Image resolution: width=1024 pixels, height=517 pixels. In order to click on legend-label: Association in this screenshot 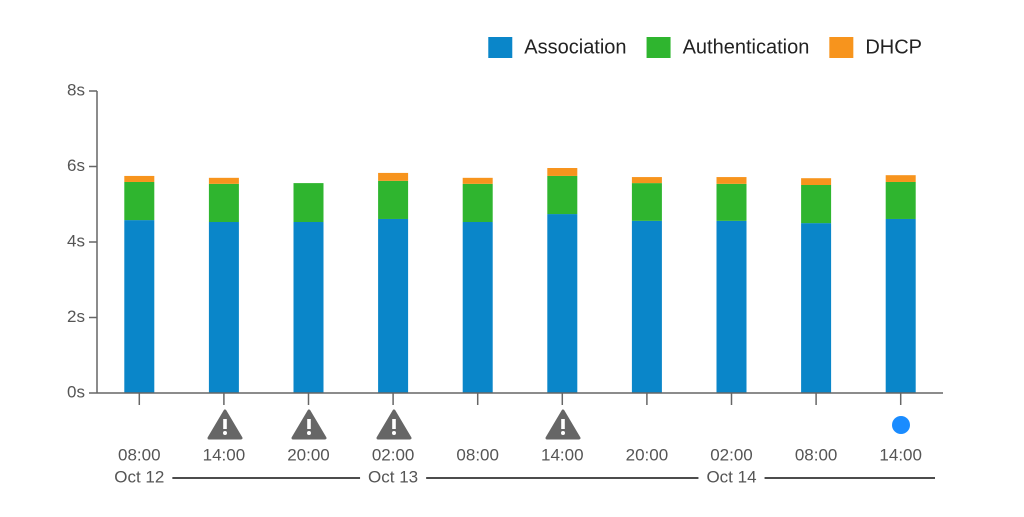, I will do `click(575, 47)`.